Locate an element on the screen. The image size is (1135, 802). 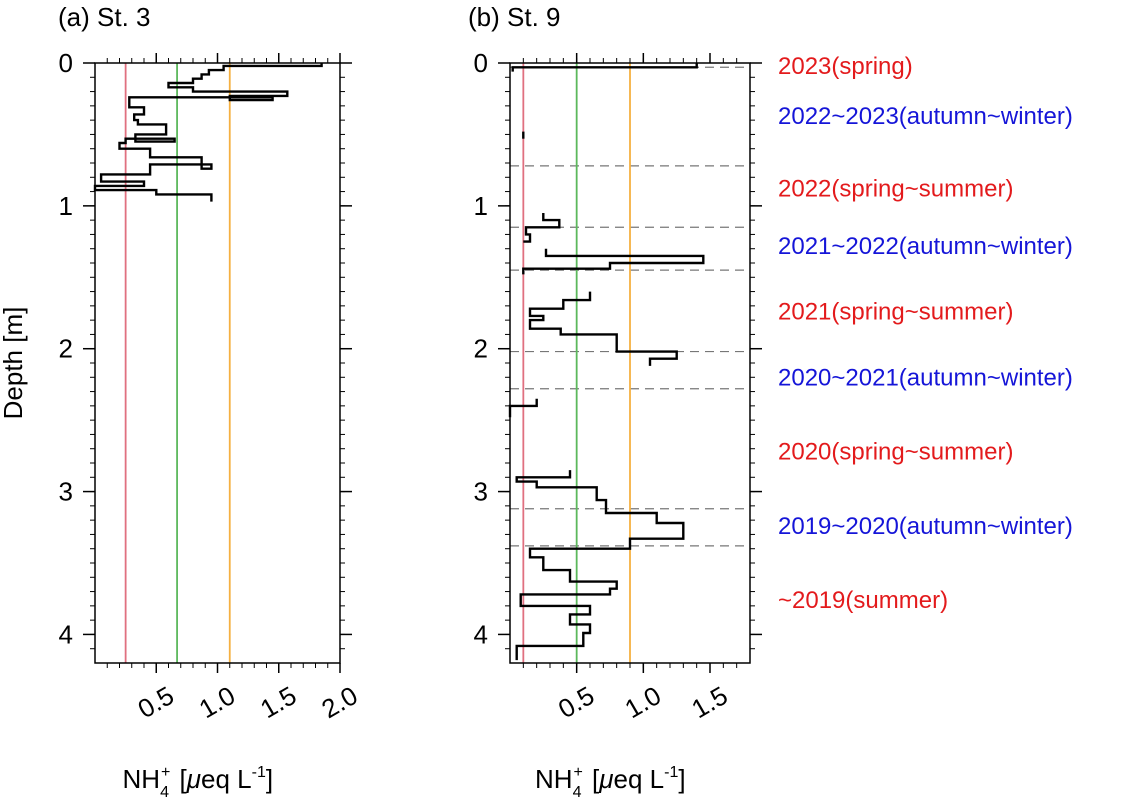
panel-b-x-axis-label: NH4 + [μeq L-1] is located at coordinates (610, 782).